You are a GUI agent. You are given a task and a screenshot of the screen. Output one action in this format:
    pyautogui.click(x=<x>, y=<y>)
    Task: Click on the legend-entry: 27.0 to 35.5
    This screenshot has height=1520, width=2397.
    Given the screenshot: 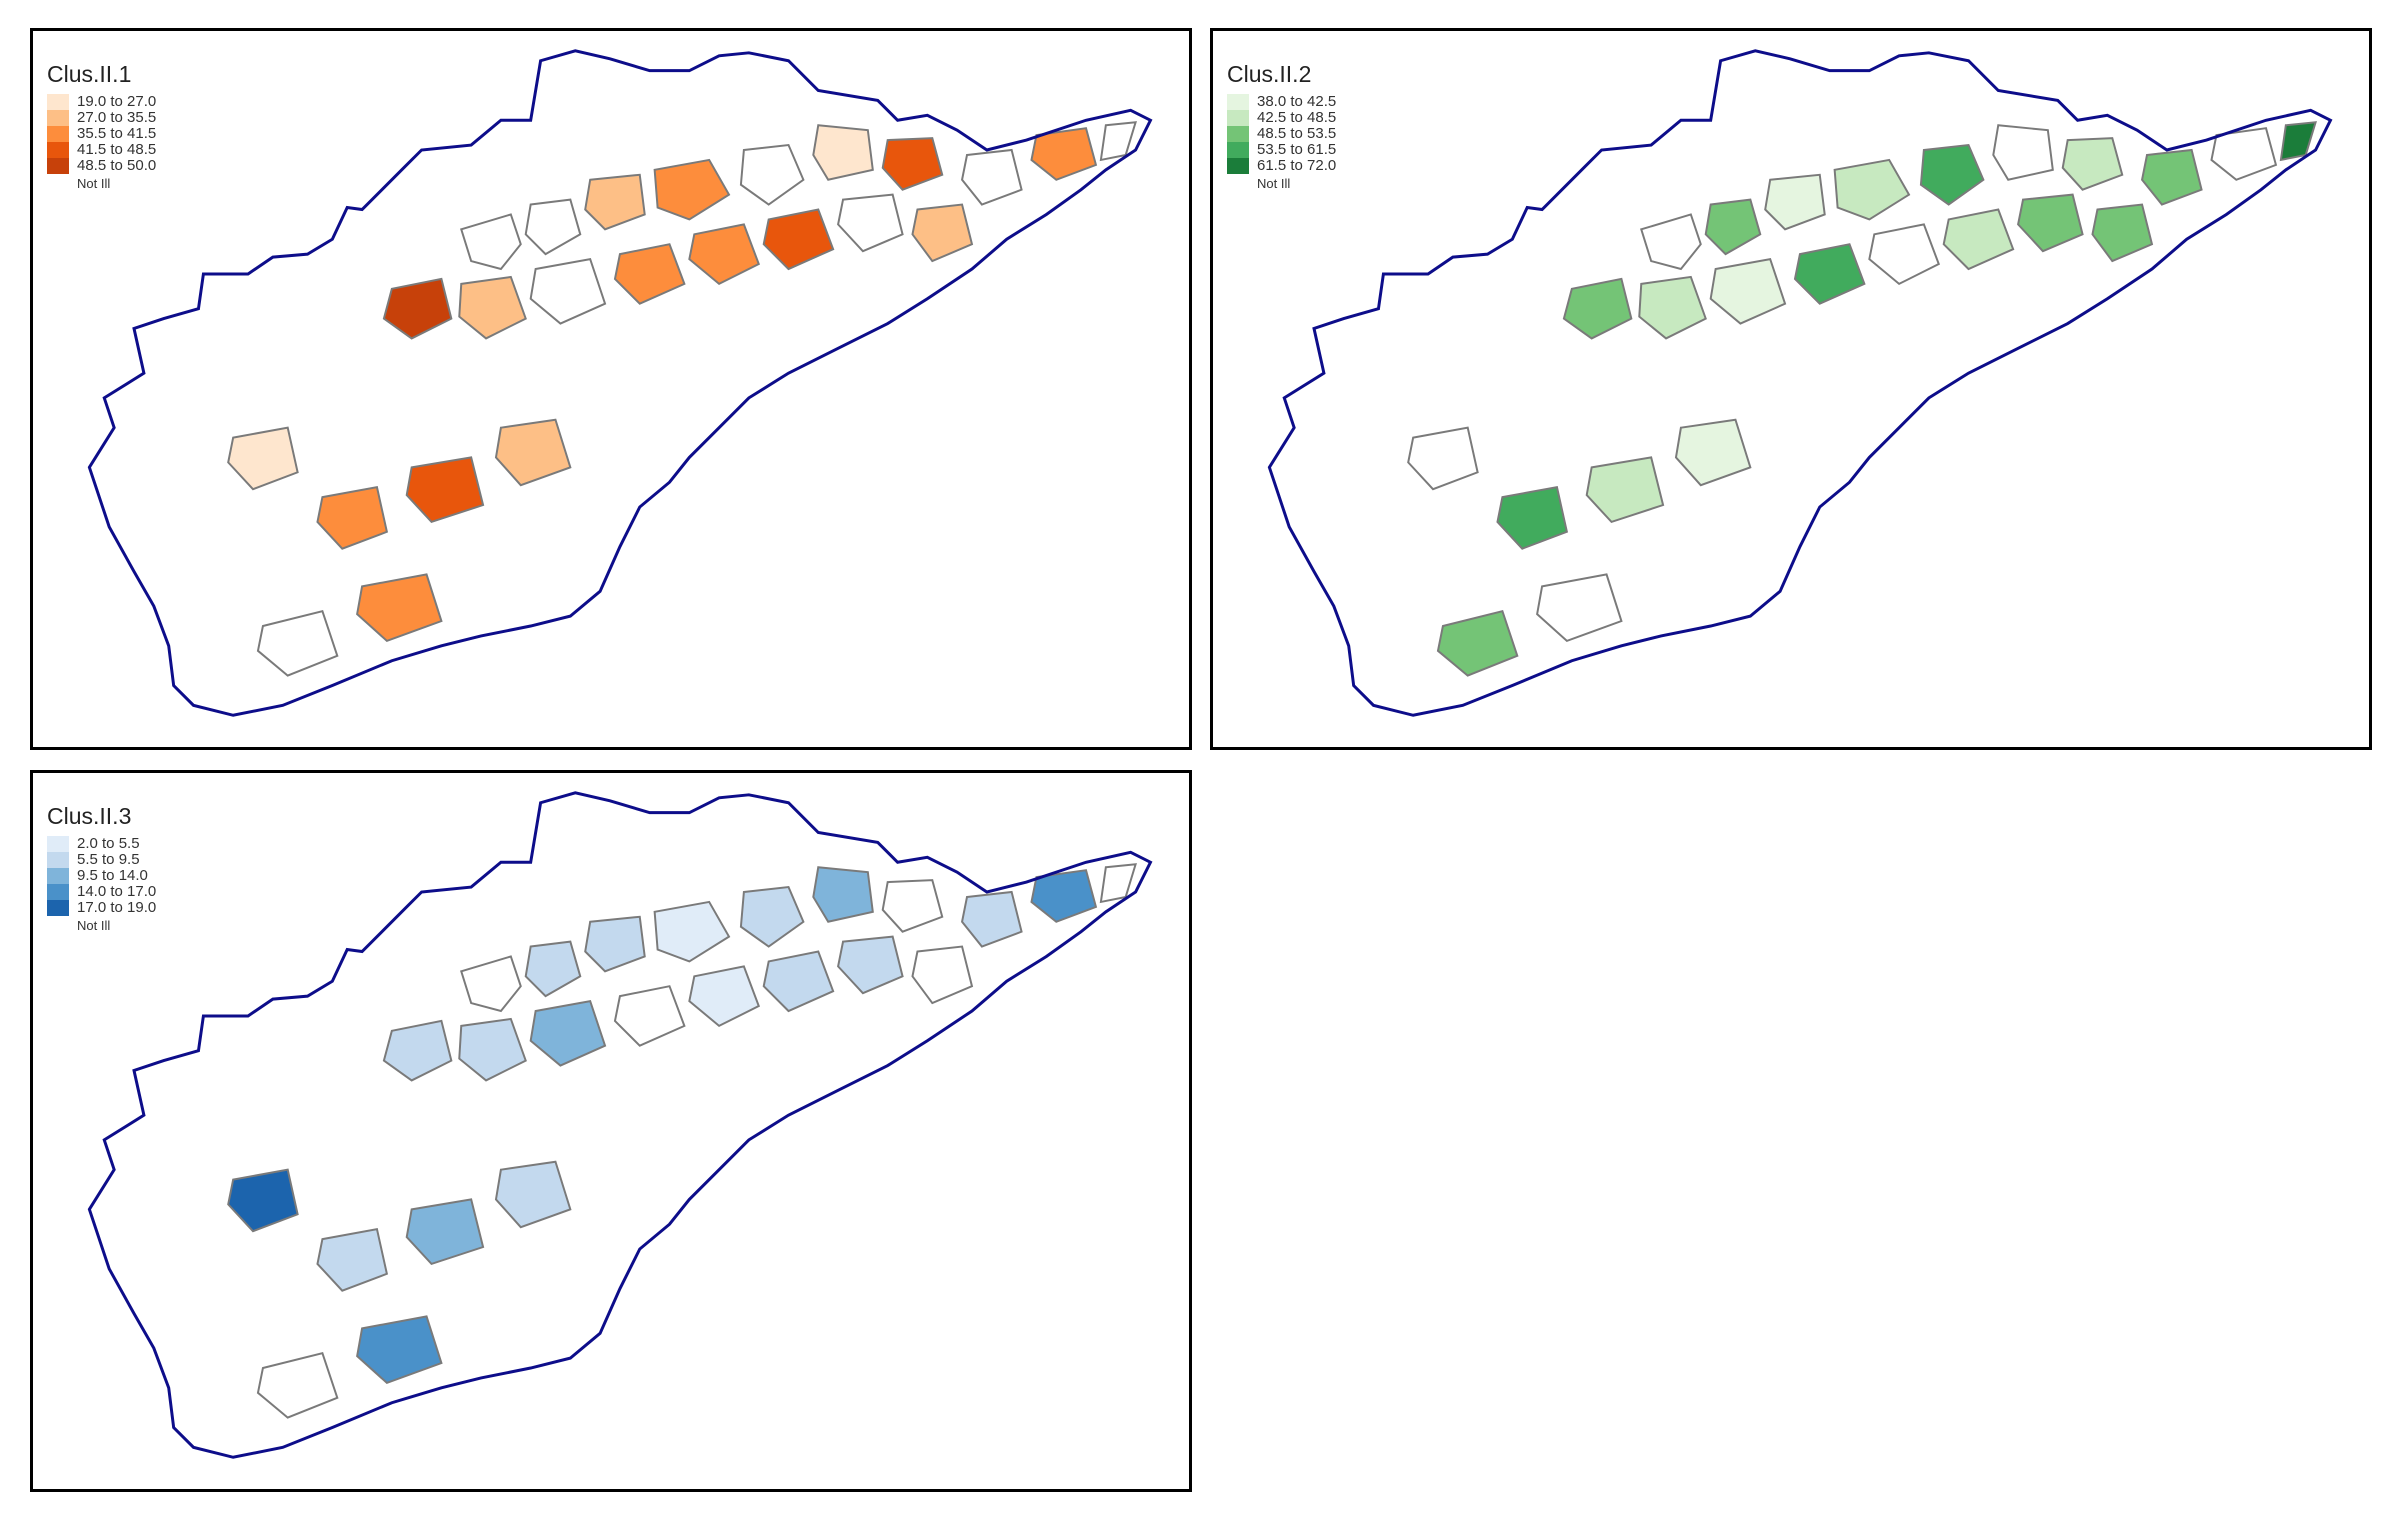 What is the action you would take?
    pyautogui.click(x=101, y=118)
    